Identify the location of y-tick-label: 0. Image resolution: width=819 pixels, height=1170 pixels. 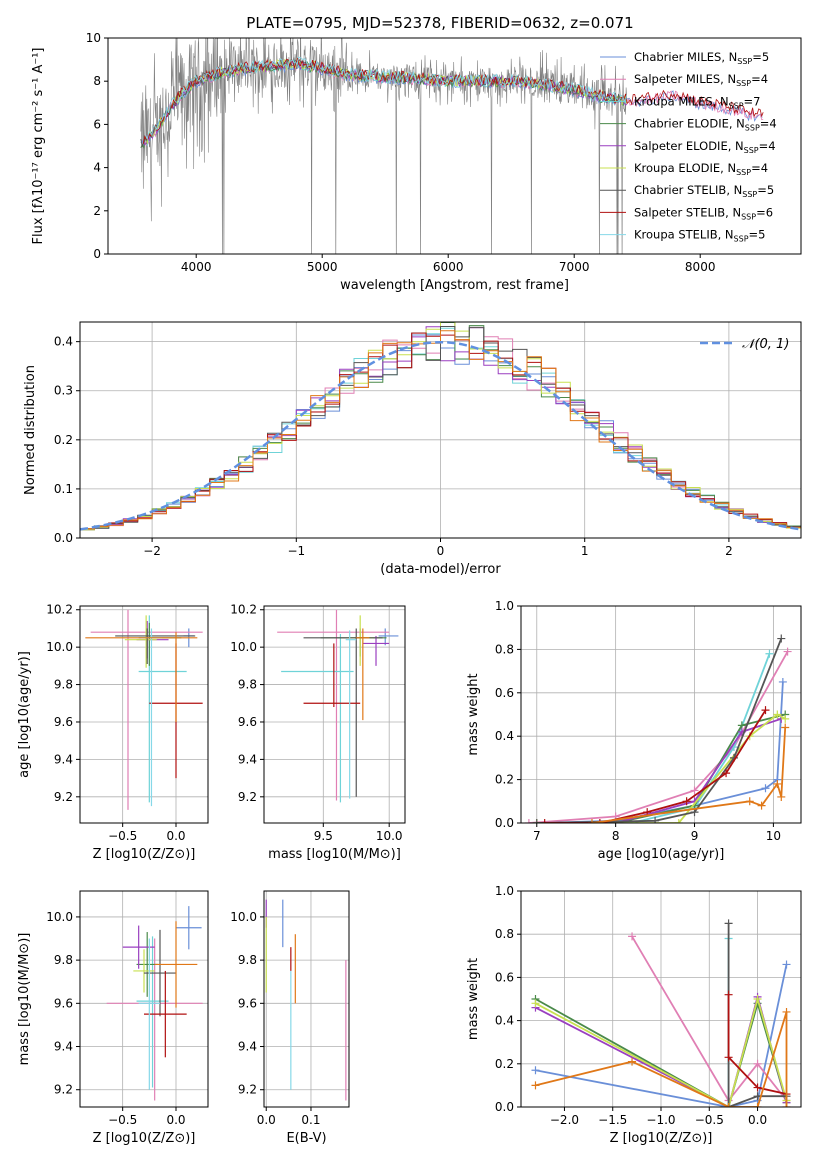
(97, 254).